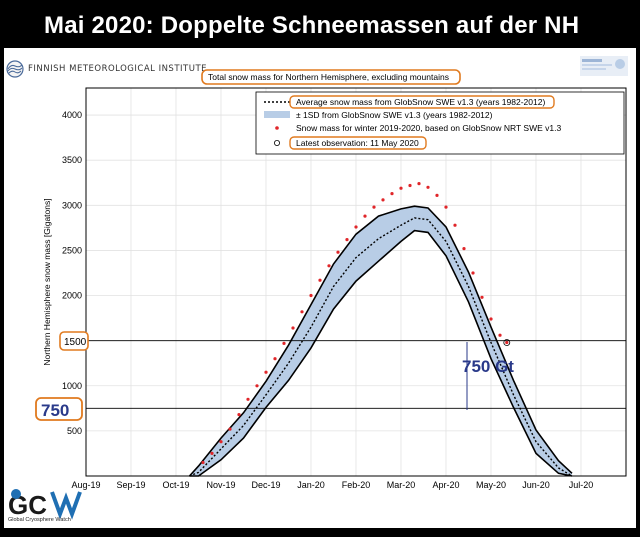 The image size is (640, 537). Describe the element at coordinates (356, 374) in the screenshot. I see `reference-lines` at that location.